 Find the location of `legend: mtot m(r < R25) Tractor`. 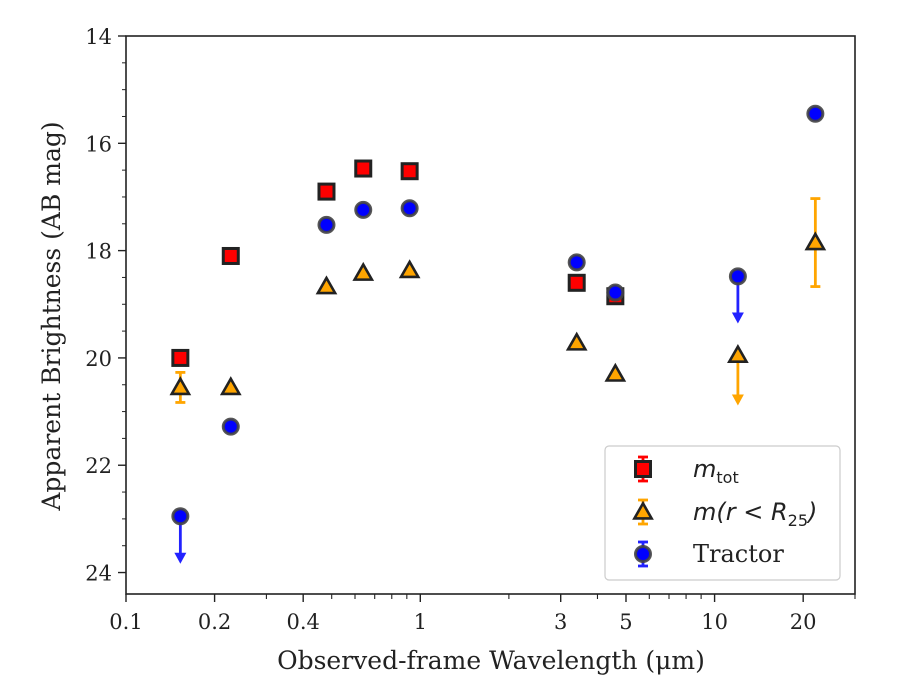

legend: mtot m(r < R25) Tractor is located at coordinates (722, 513).